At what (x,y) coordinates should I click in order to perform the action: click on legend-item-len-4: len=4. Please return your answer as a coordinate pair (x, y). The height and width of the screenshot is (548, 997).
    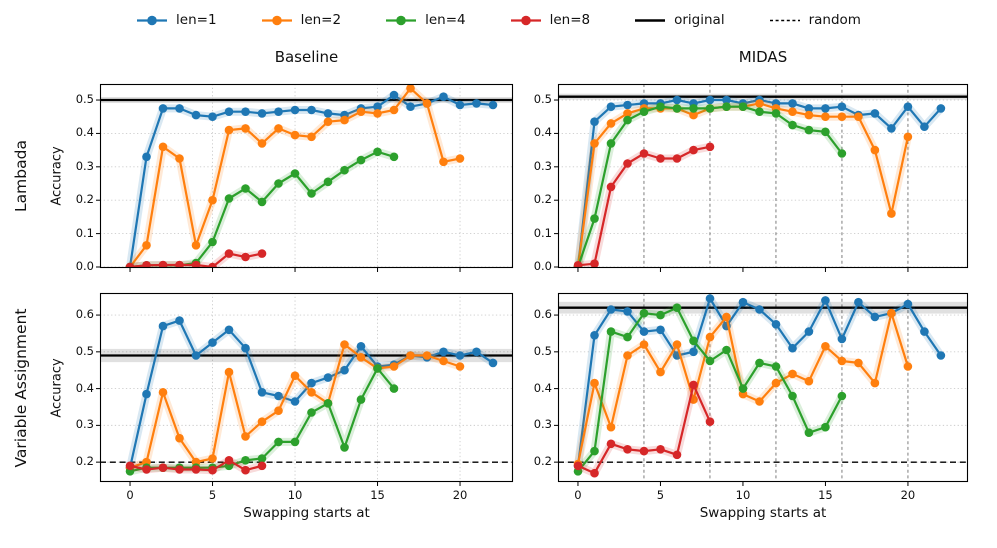
    Looking at the image, I should click on (425, 20).